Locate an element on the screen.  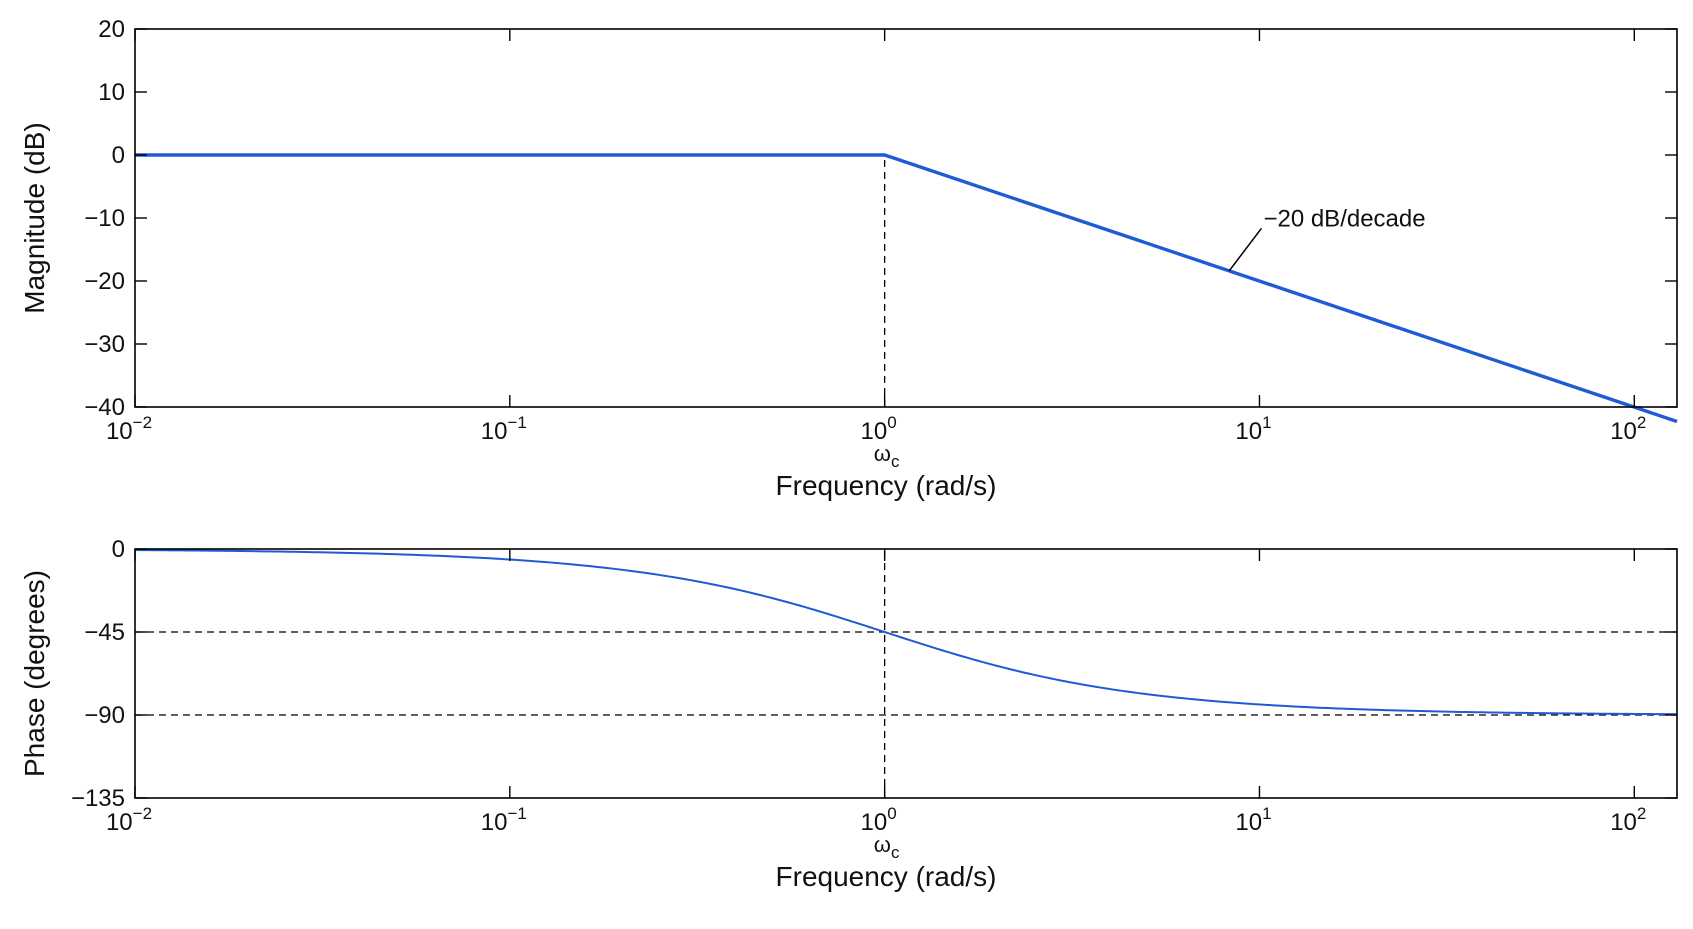
magnitude-y-axis-label: Magnitude (dB) is located at coordinates (34, 217).